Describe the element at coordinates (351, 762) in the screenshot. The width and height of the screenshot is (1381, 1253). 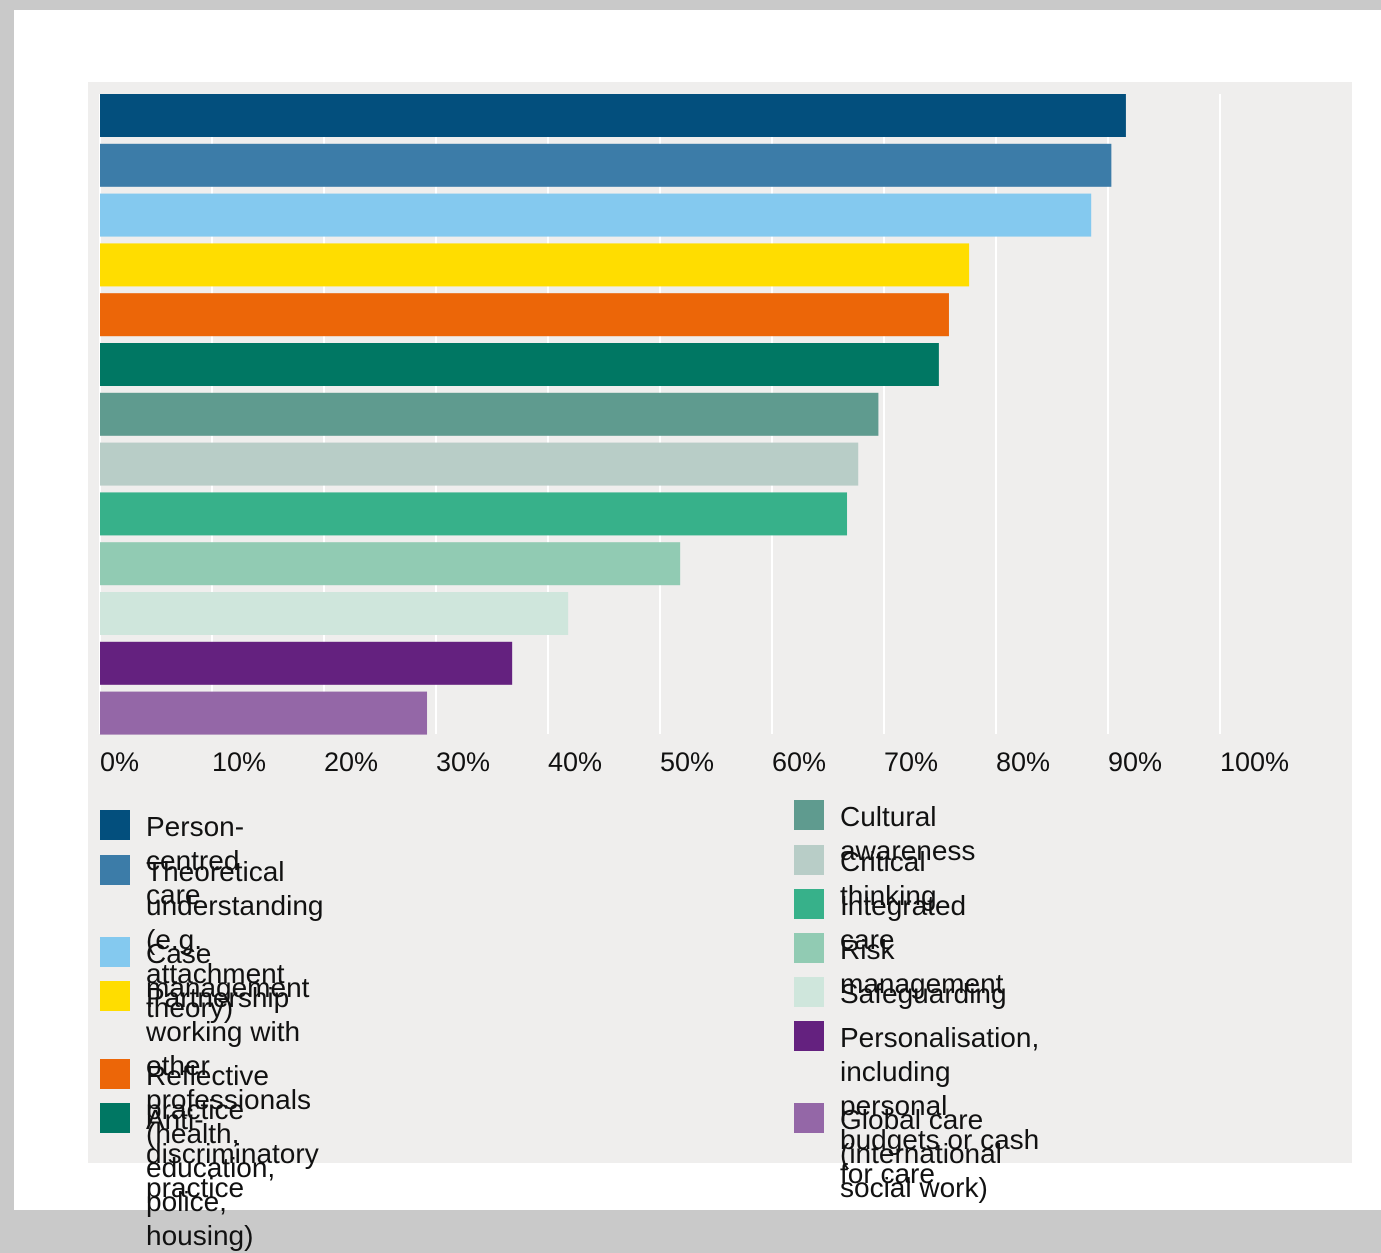
I see `x-tick-label: 20%` at that location.